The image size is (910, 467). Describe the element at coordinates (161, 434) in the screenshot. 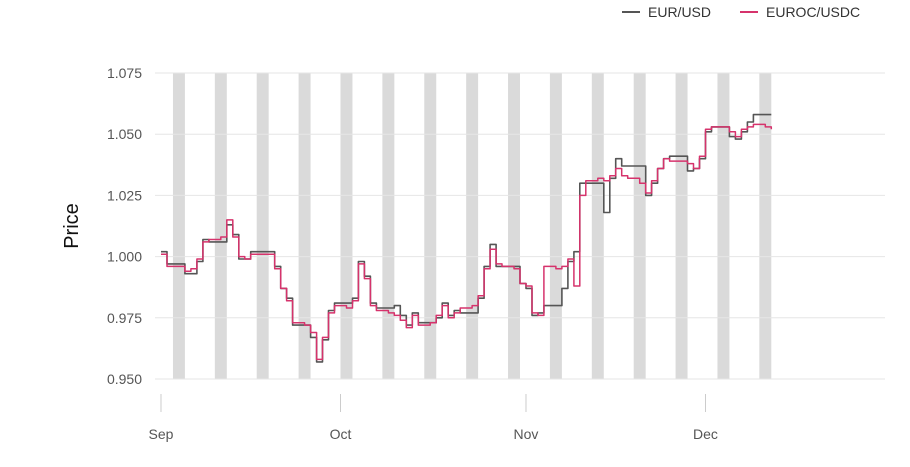

I see `x-tick-label: Sep` at that location.